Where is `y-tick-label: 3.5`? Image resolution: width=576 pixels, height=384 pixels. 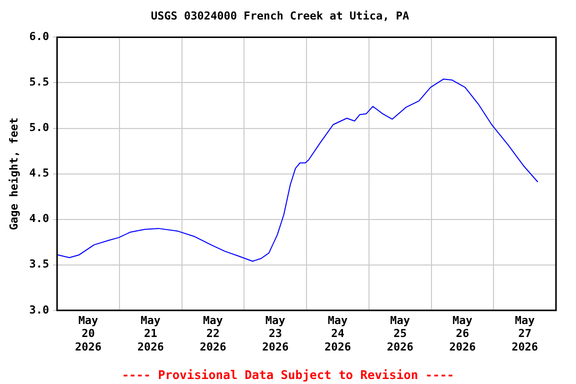 y-tick-label: 3.5 is located at coordinates (39, 264).